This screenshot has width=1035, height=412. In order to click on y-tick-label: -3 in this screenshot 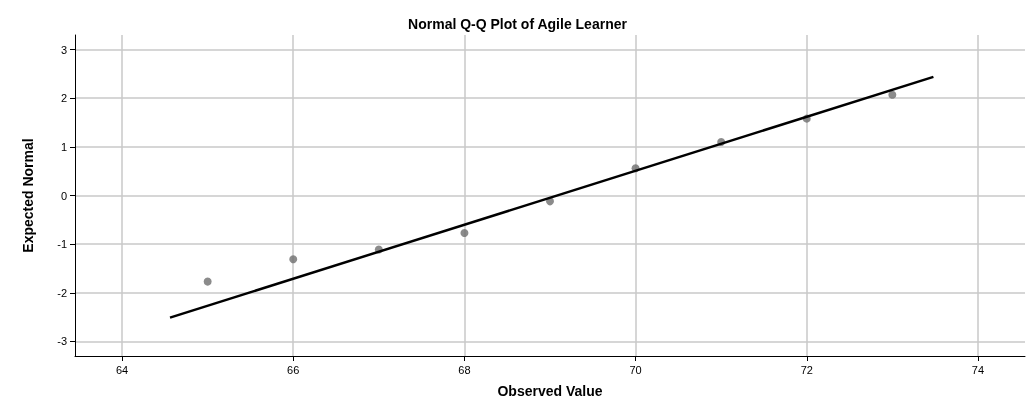, I will do `click(62, 341)`.